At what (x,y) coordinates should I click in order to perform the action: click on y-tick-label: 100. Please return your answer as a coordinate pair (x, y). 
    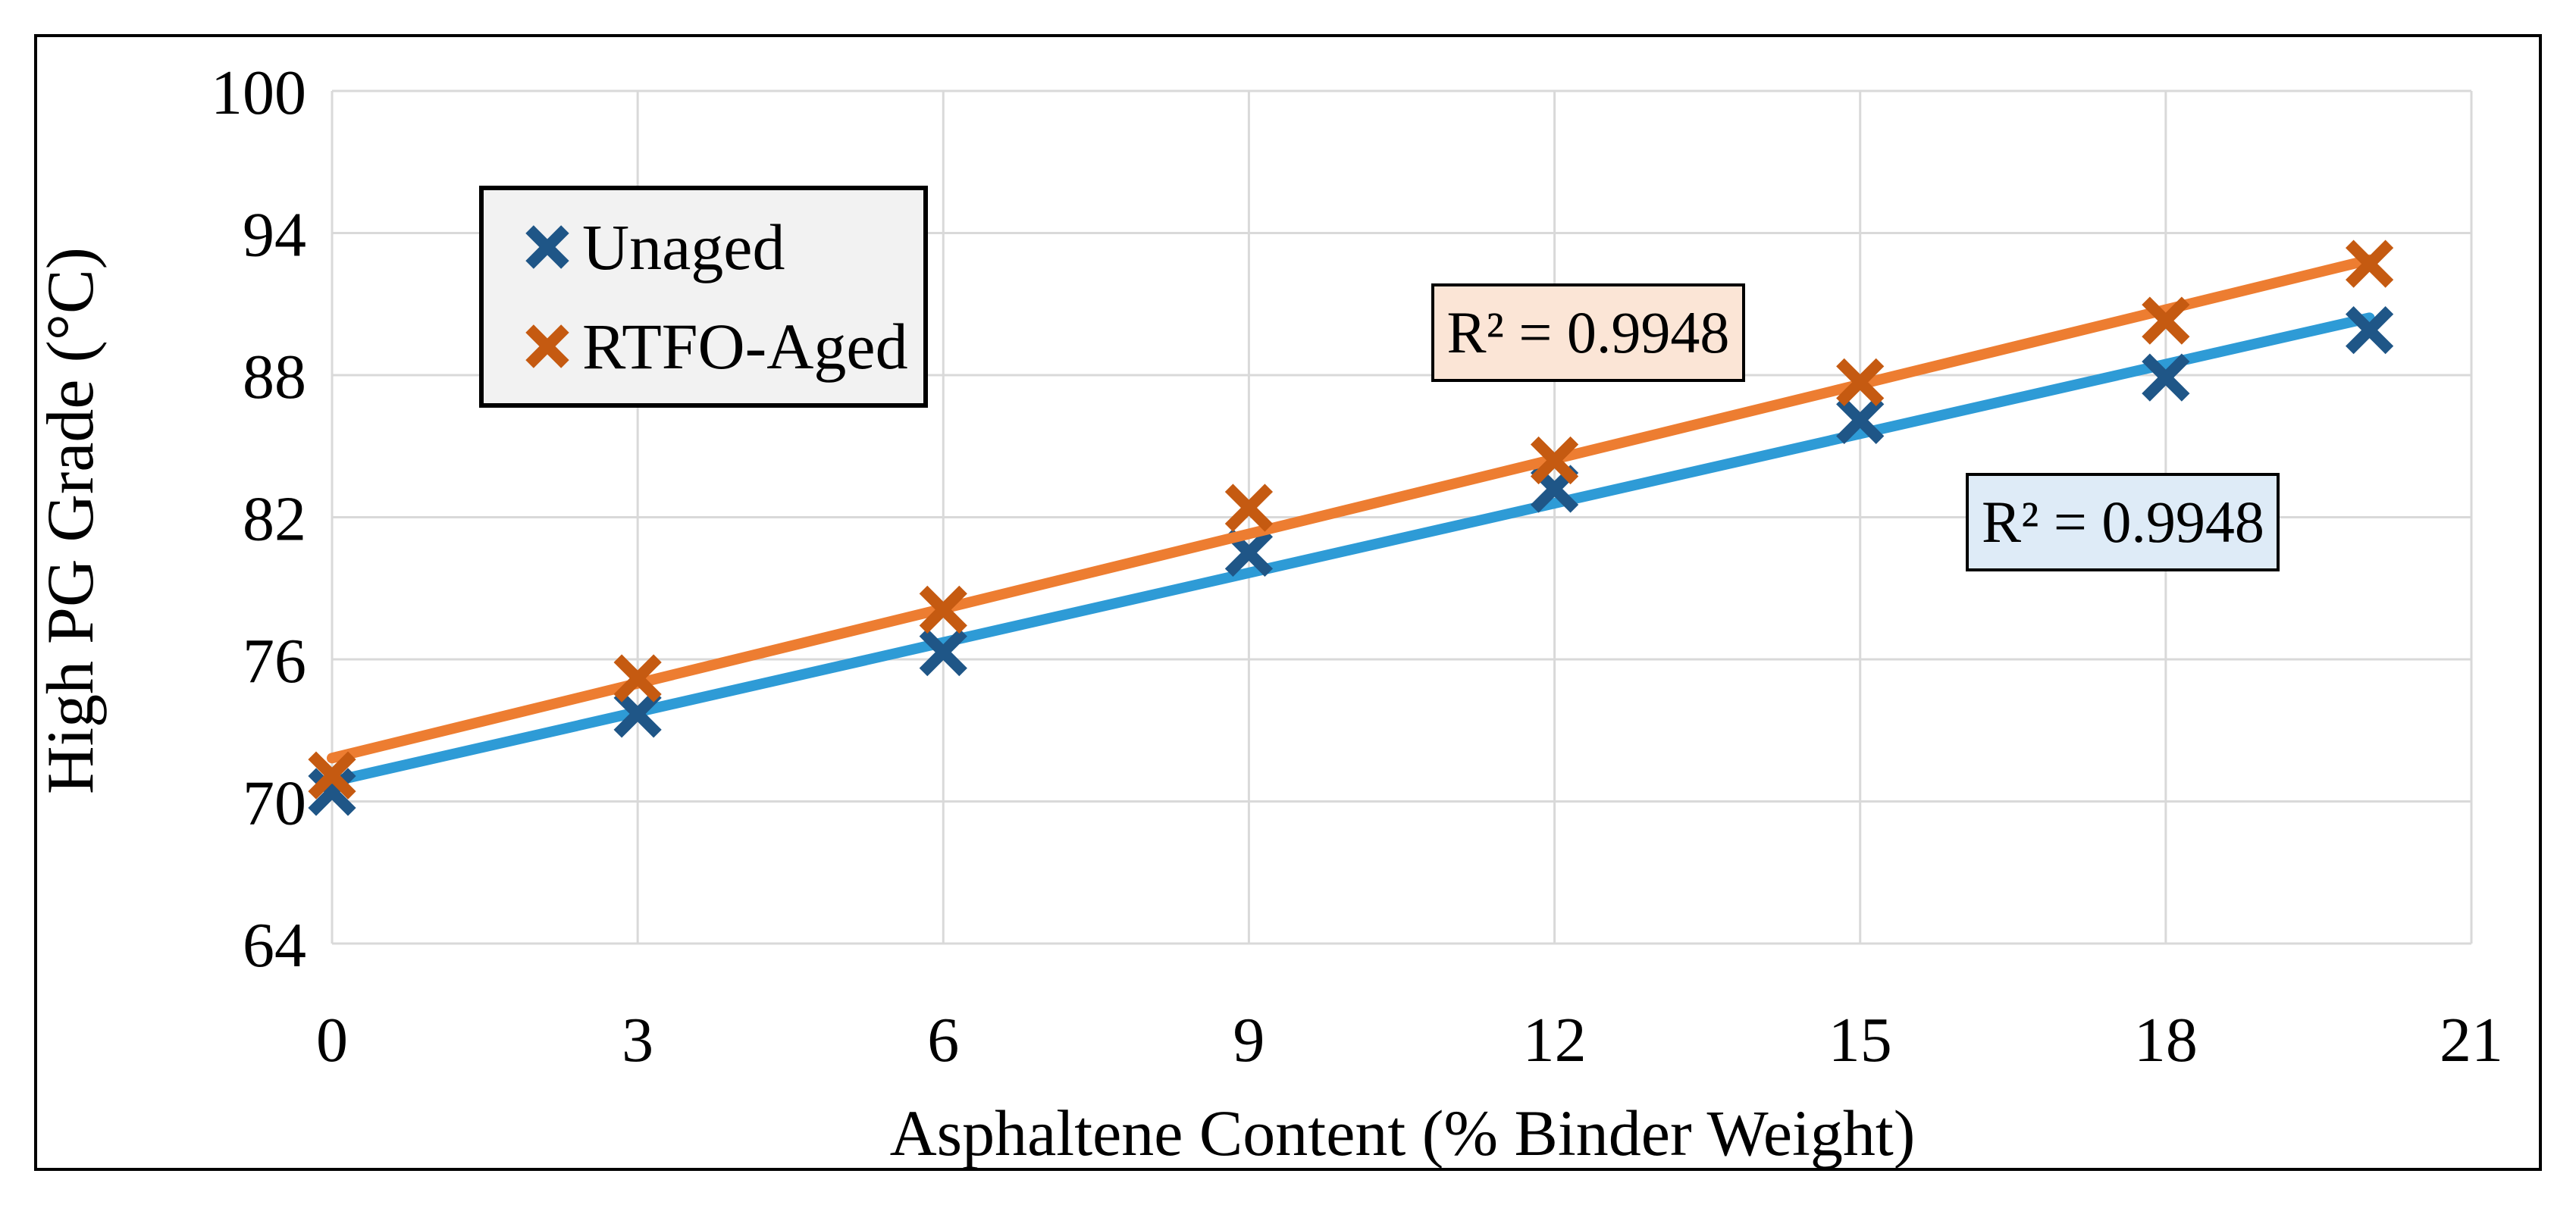
    Looking at the image, I should click on (258, 93).